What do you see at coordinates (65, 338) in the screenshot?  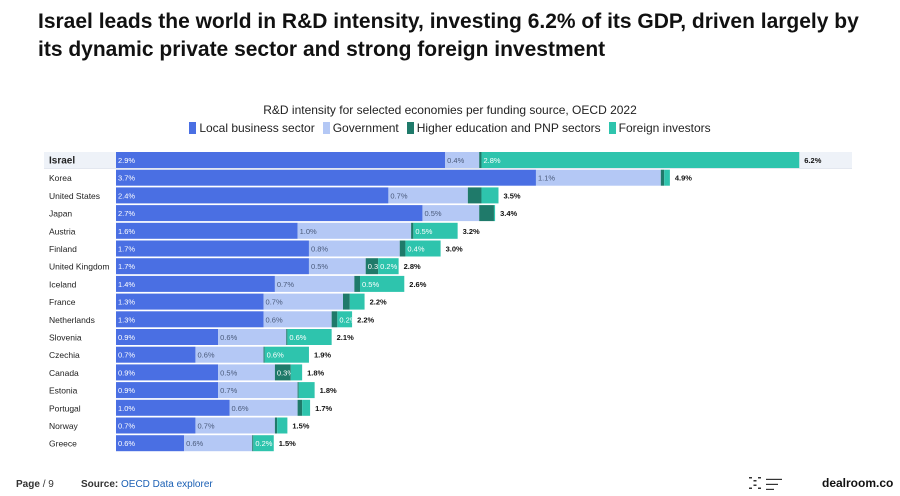 I see `category-label-slovenia: Slovenia` at bounding box center [65, 338].